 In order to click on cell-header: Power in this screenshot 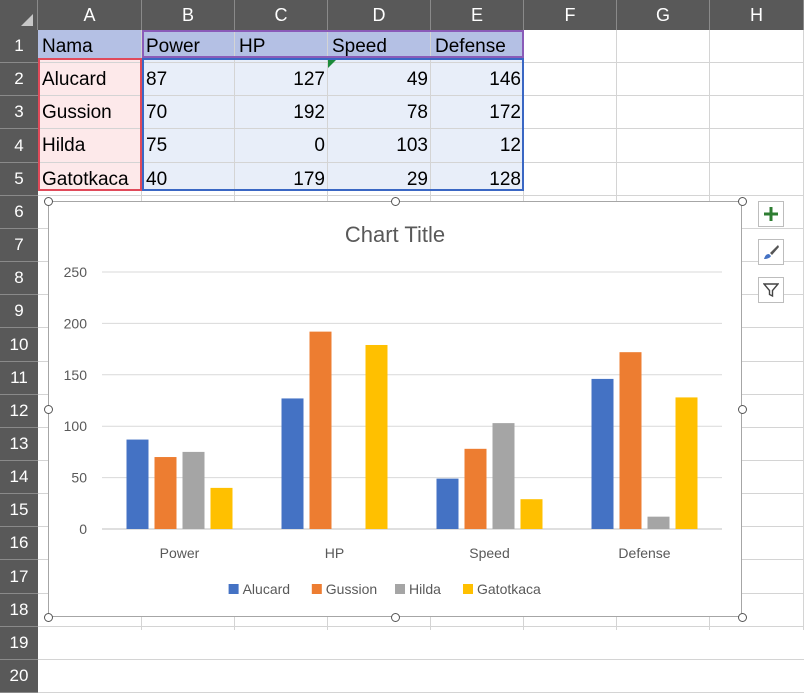, I will do `click(173, 46)`.